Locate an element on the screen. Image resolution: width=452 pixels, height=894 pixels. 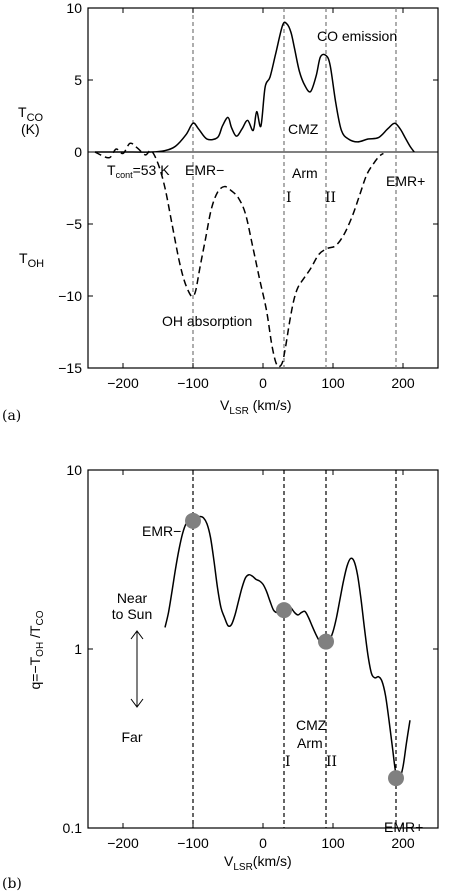
panel-a-annot-emr-minus: EMR− is located at coordinates (204, 170).